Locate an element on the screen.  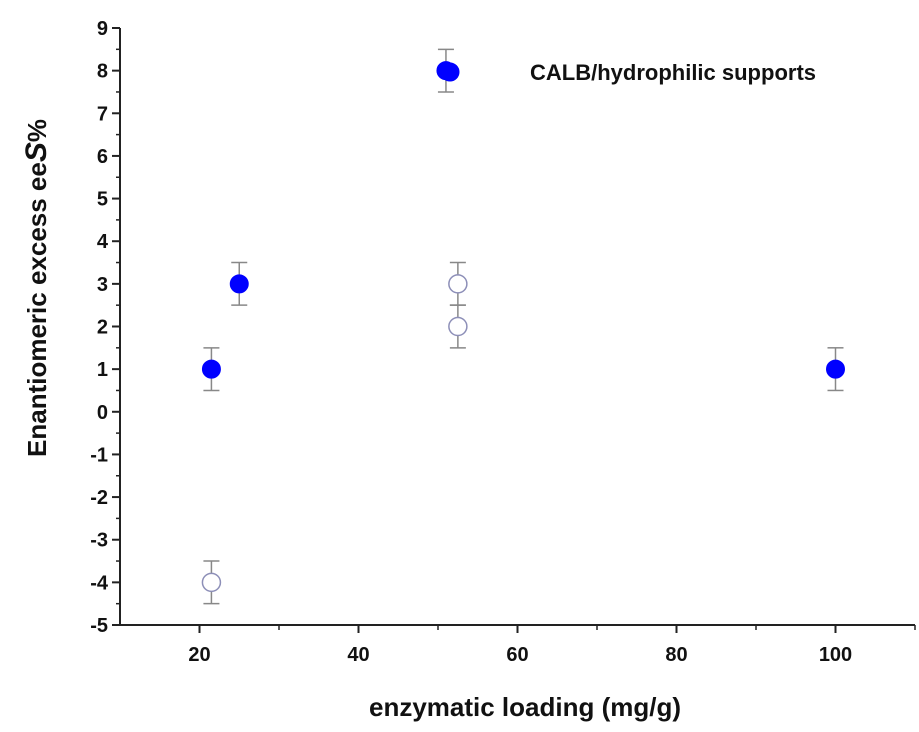
x-axis-title: enzymatic loading (mg/g) is located at coordinates (525, 707).